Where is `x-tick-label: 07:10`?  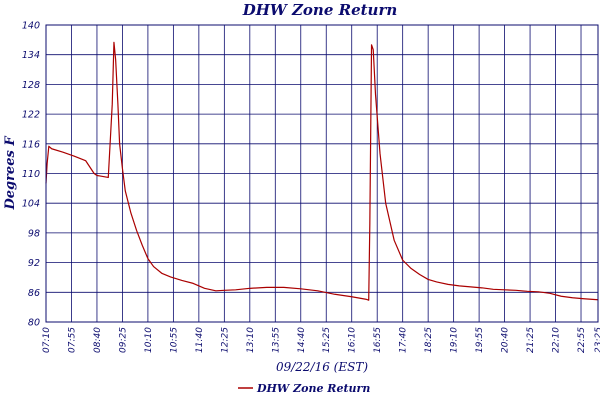 x-tick-label: 07:10 is located at coordinates (47, 340).